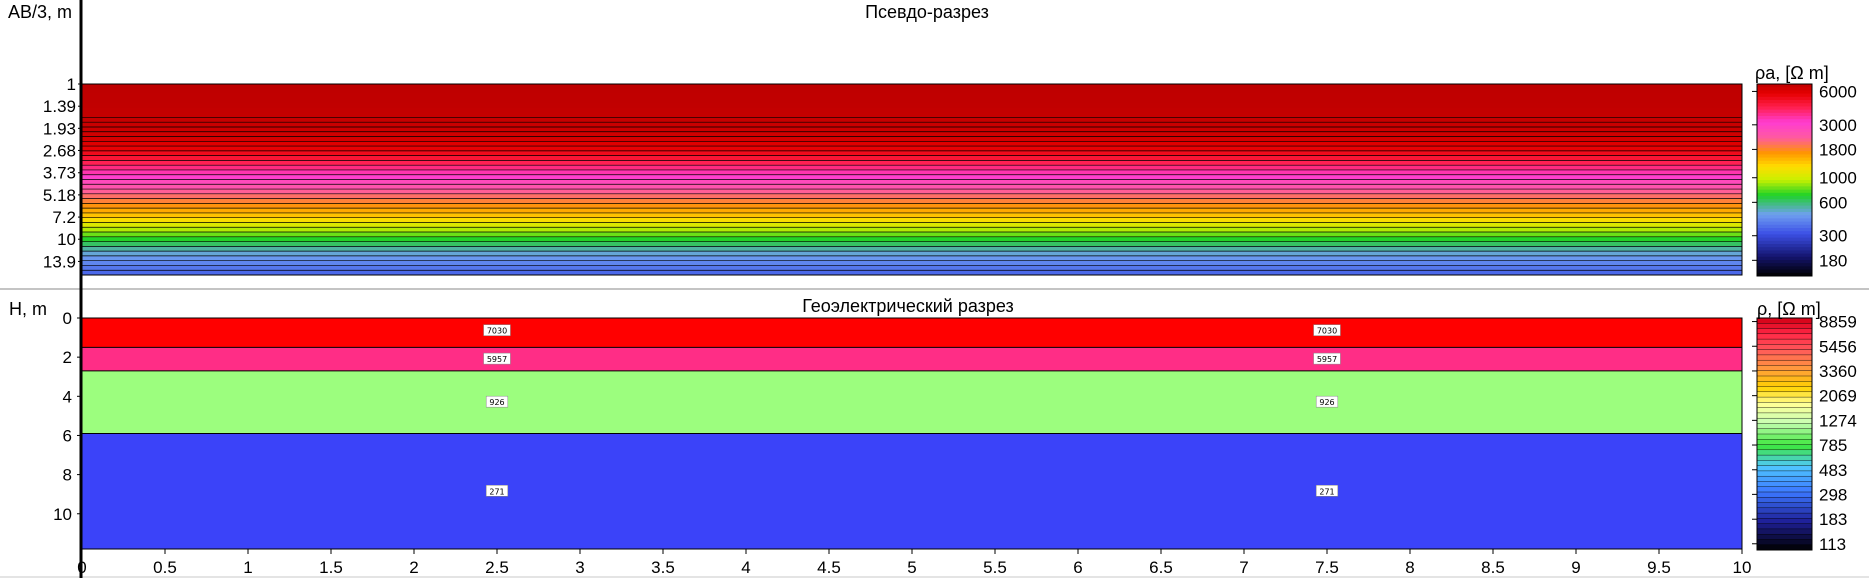 Image resolution: width=1869 pixels, height=578 pixels. I want to click on bottom-colorbar-label: 785, so click(1833, 445).